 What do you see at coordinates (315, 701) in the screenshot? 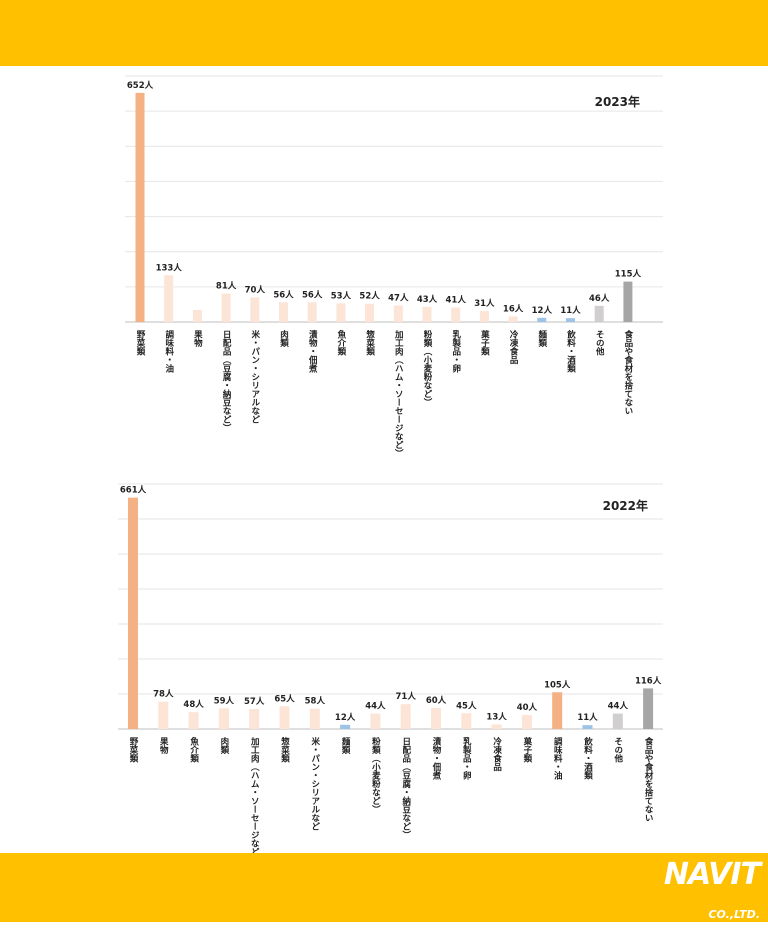
I see `data-label: 58人` at bounding box center [315, 701].